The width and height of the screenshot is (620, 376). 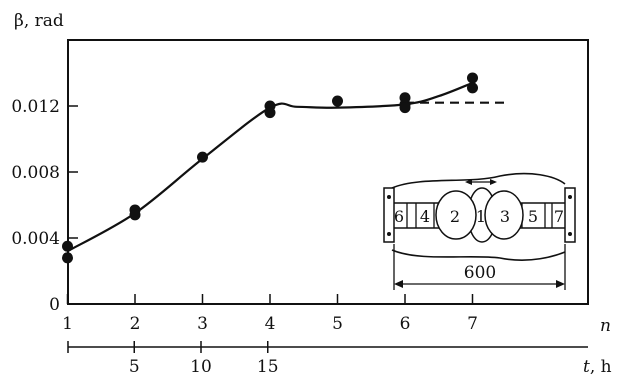 I want to click on time-axis-label: t, h, so click(x=597, y=366).